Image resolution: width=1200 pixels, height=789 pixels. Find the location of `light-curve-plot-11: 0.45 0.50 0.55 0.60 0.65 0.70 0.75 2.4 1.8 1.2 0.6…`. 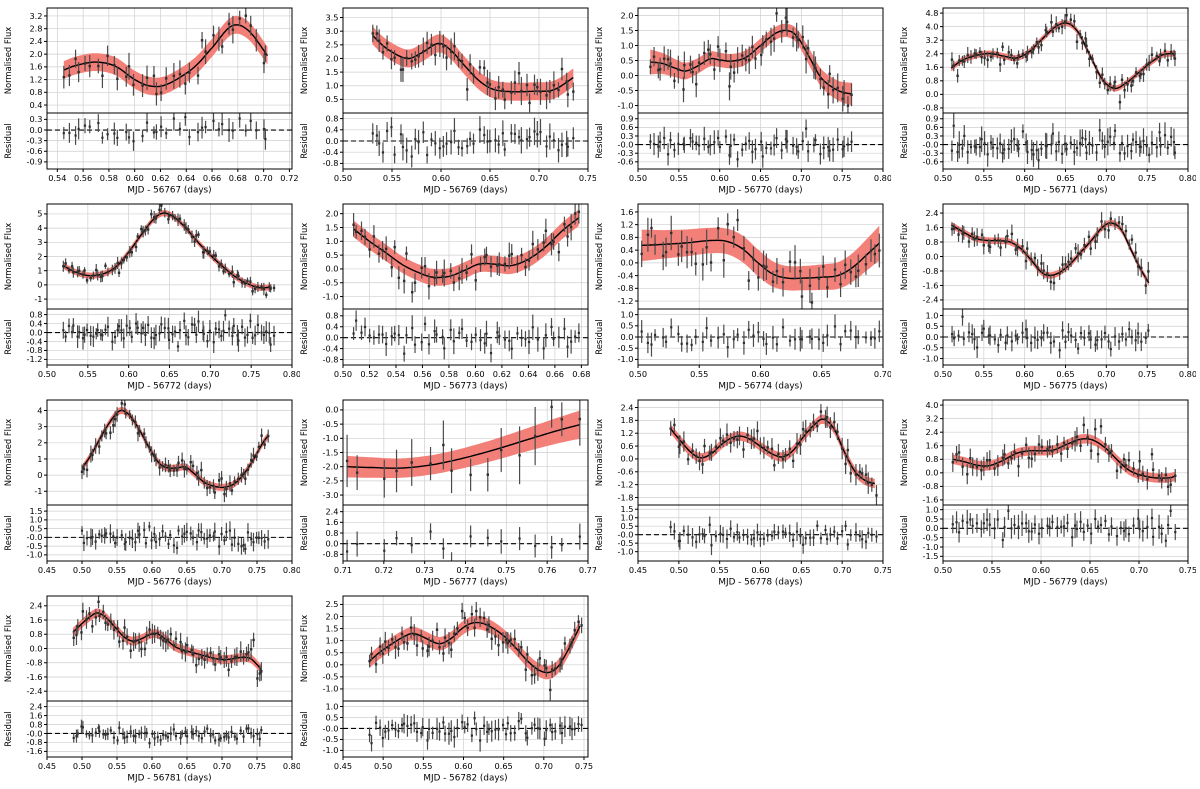

light-curve-plot-11: 0.45 0.50 0.55 0.60 0.65 0.70 0.75 2.4 1.8 1.2 0.6… is located at coordinates (743, 493).